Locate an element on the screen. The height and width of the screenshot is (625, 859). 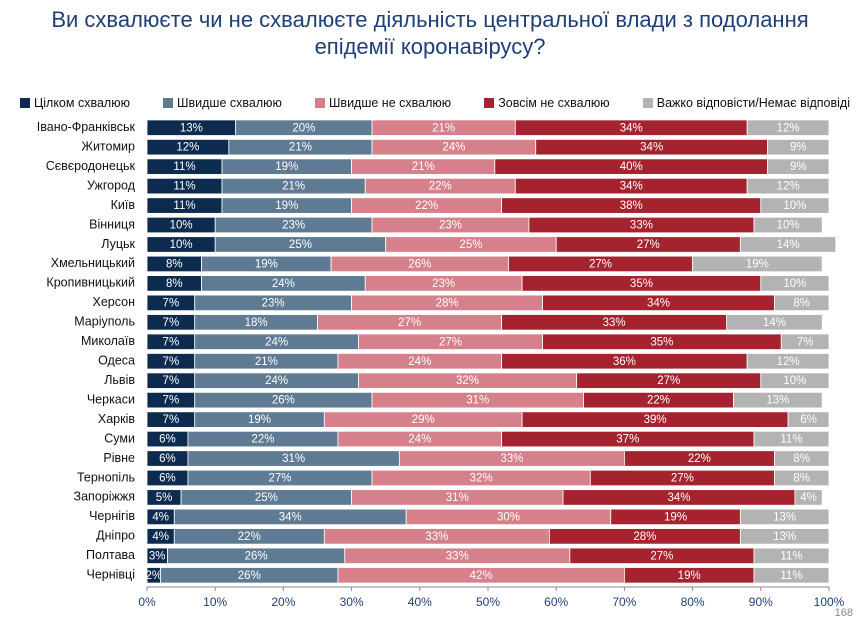
x-tick-label: 80% is located at coordinates (693, 602).